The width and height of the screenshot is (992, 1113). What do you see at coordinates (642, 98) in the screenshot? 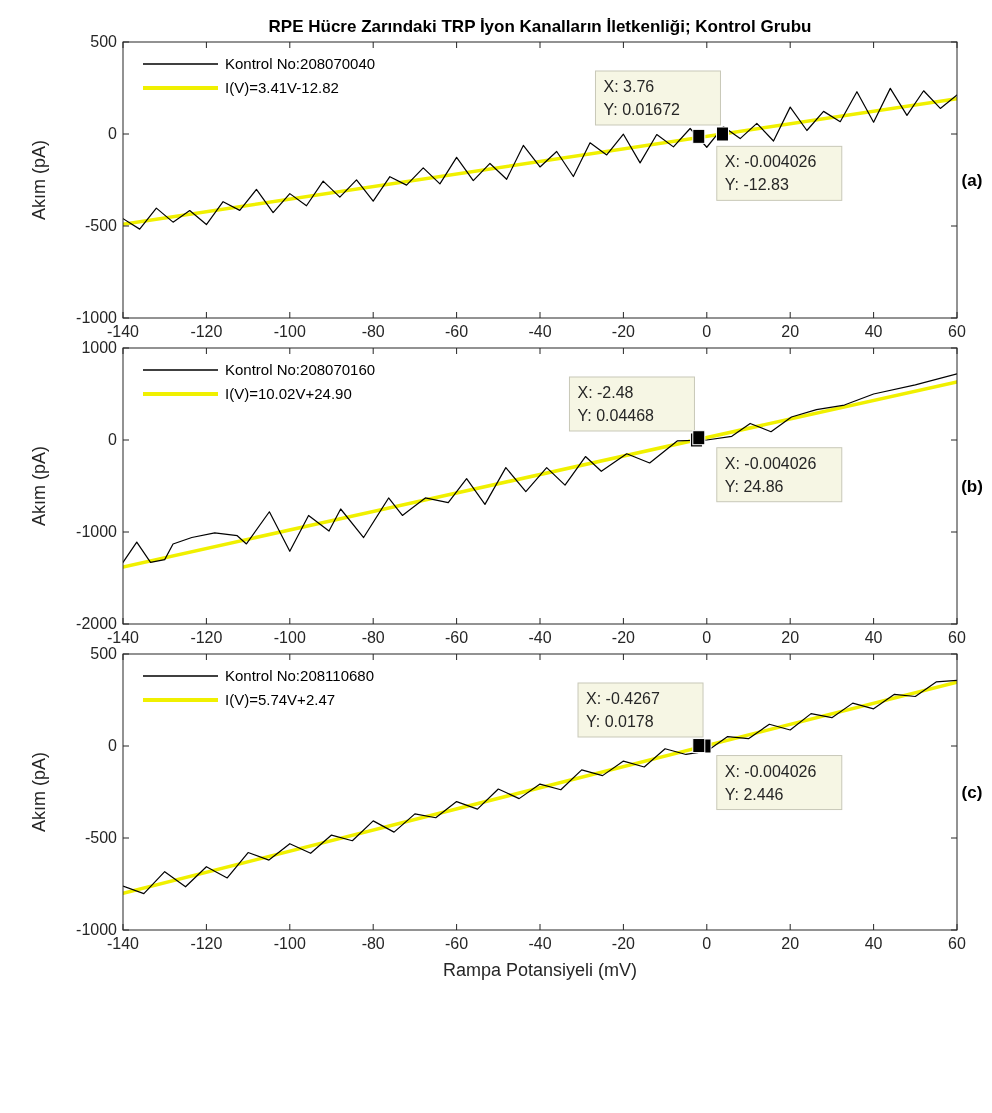
I see `annotation: X: 3.76 Y: 0.01672` at bounding box center [642, 98].